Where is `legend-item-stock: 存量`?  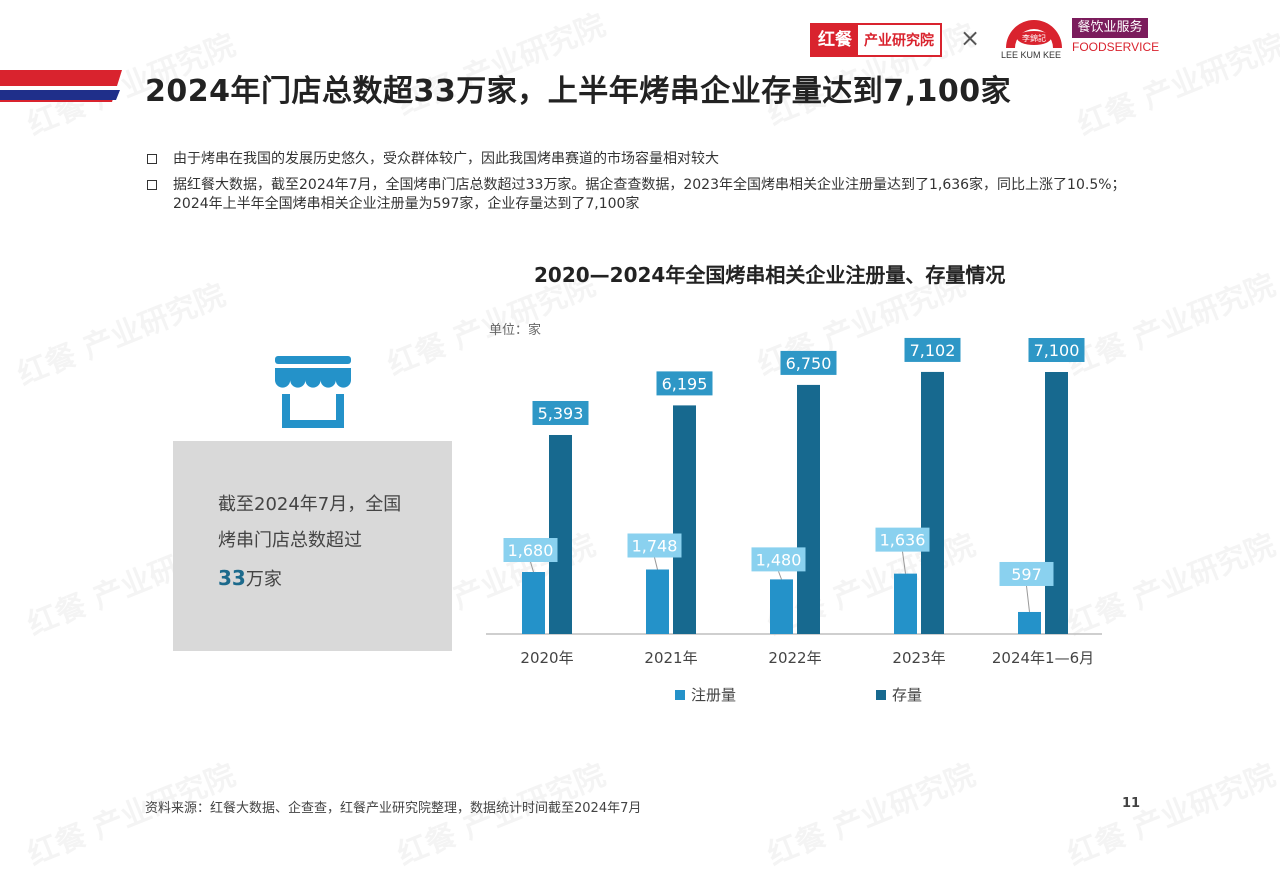 legend-item-stock: 存量 is located at coordinates (899, 694).